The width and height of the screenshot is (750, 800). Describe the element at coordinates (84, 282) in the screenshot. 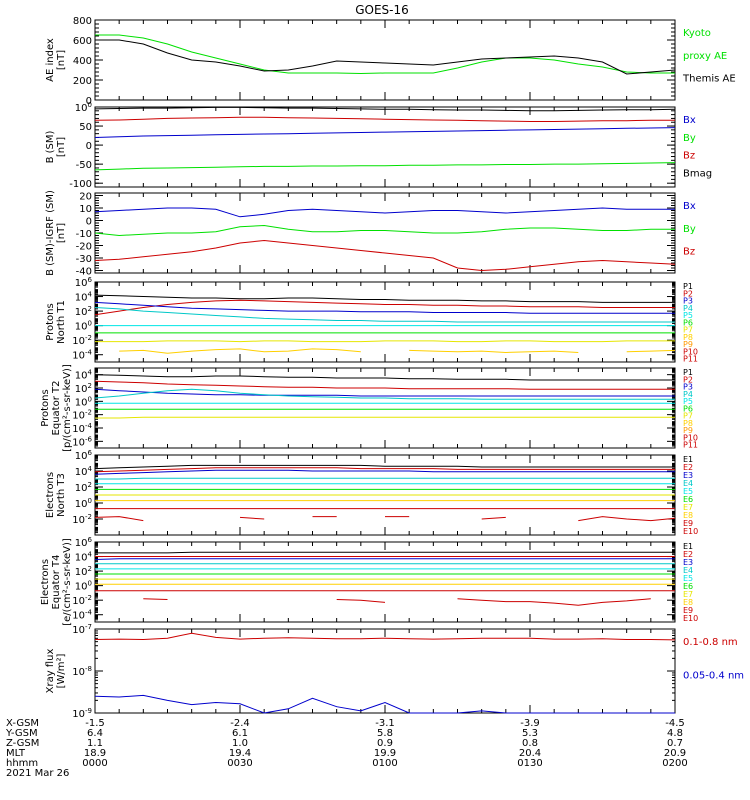

I see `y-tick-label: 10⁶` at that location.